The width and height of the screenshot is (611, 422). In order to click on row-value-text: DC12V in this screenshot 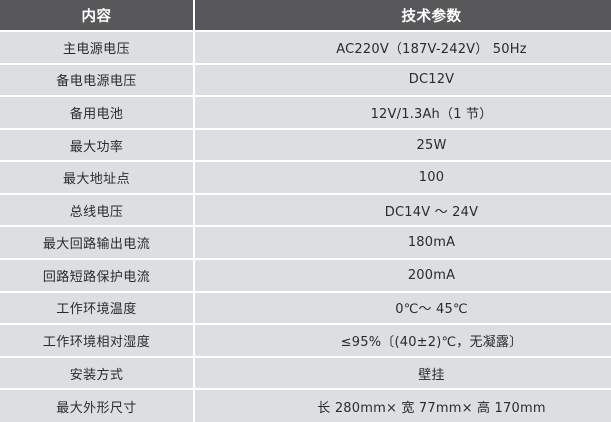, I will do `click(431, 80)`.